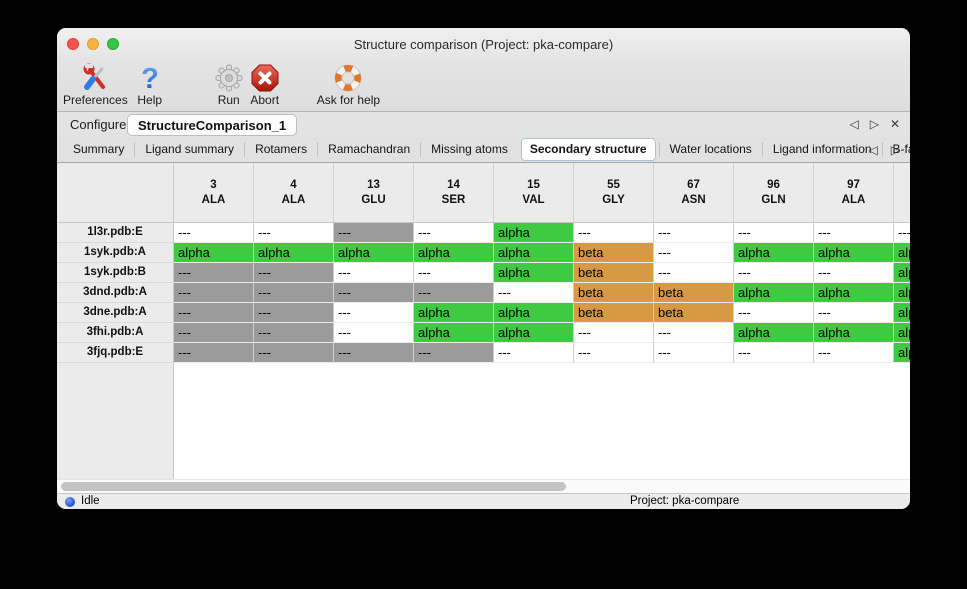  I want to click on subtab-scroll-right-icon: ▷, so click(895, 149).